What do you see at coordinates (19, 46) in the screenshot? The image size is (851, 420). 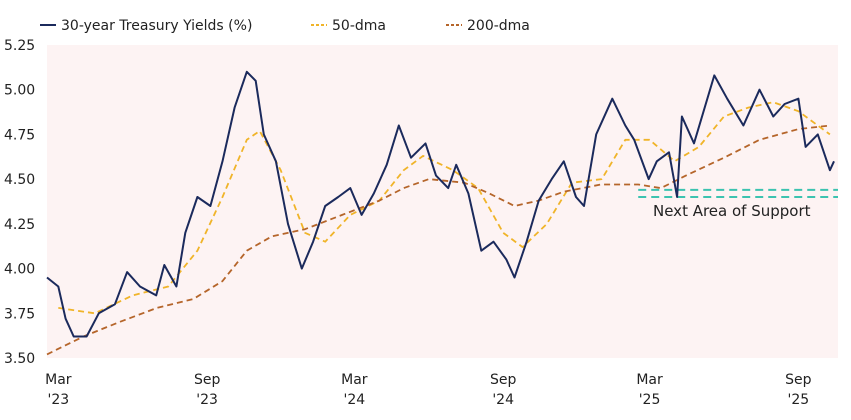 I see `y-tick-label: 5.25` at bounding box center [19, 46].